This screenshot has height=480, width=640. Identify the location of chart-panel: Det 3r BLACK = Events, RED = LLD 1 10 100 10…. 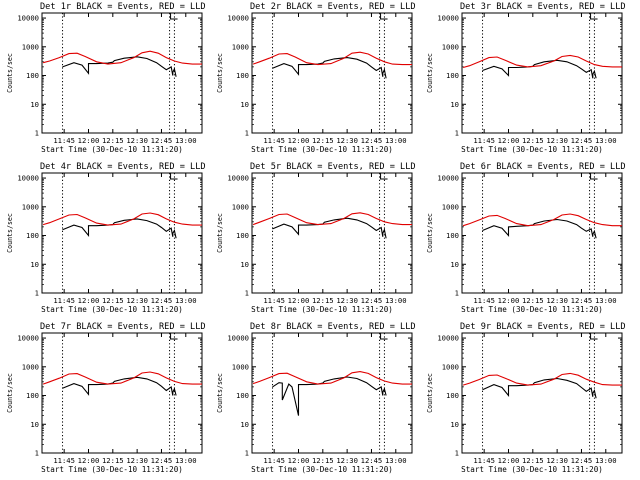
(526, 78).